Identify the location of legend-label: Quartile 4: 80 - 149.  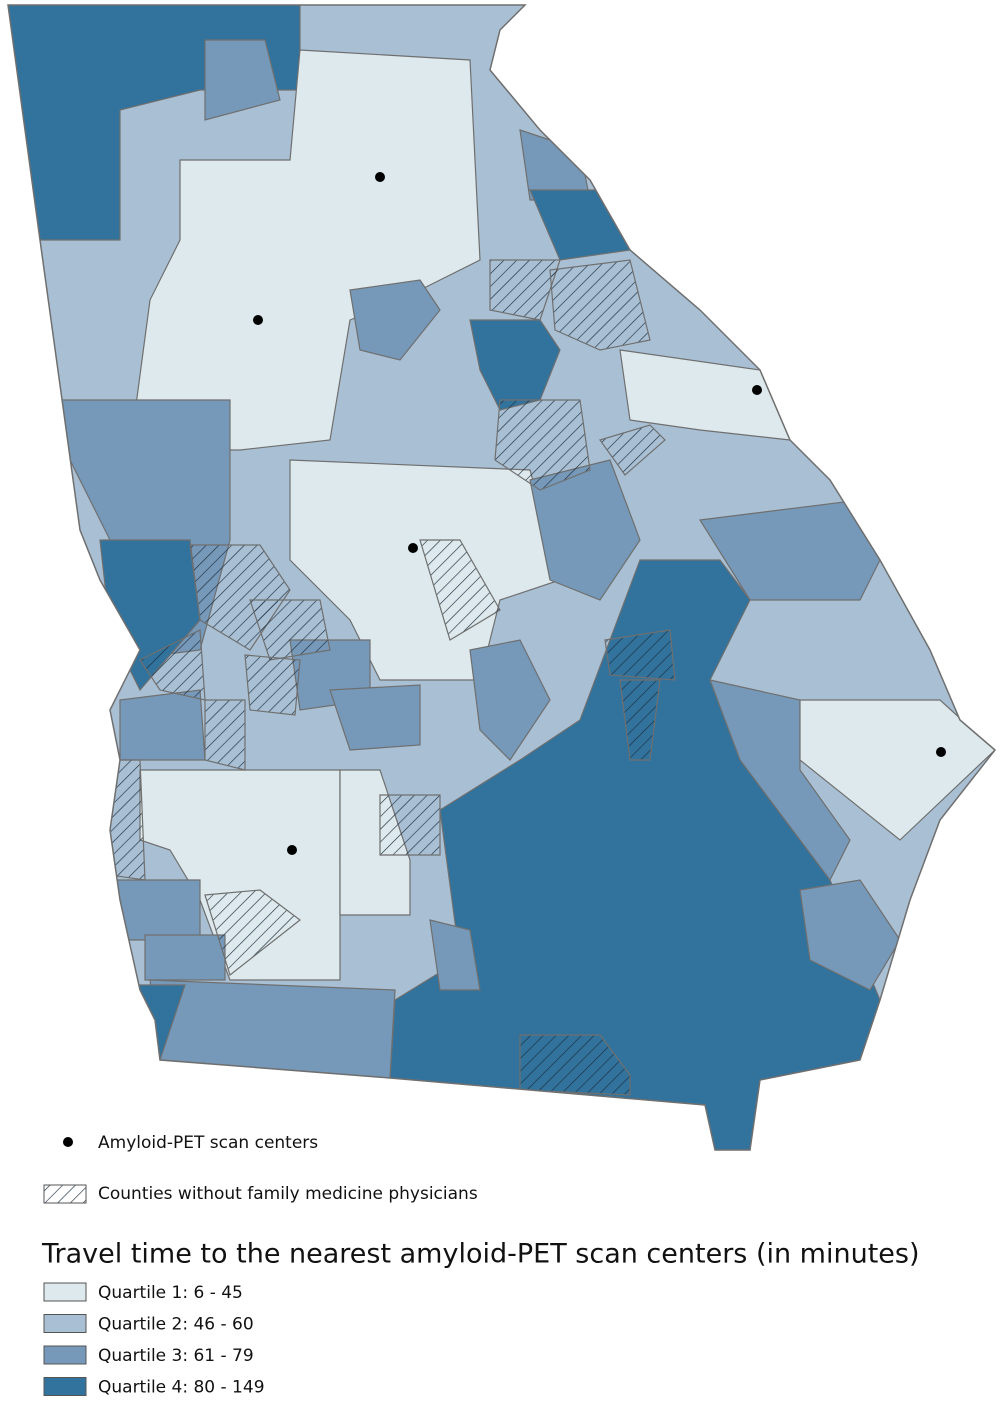
(181, 1388).